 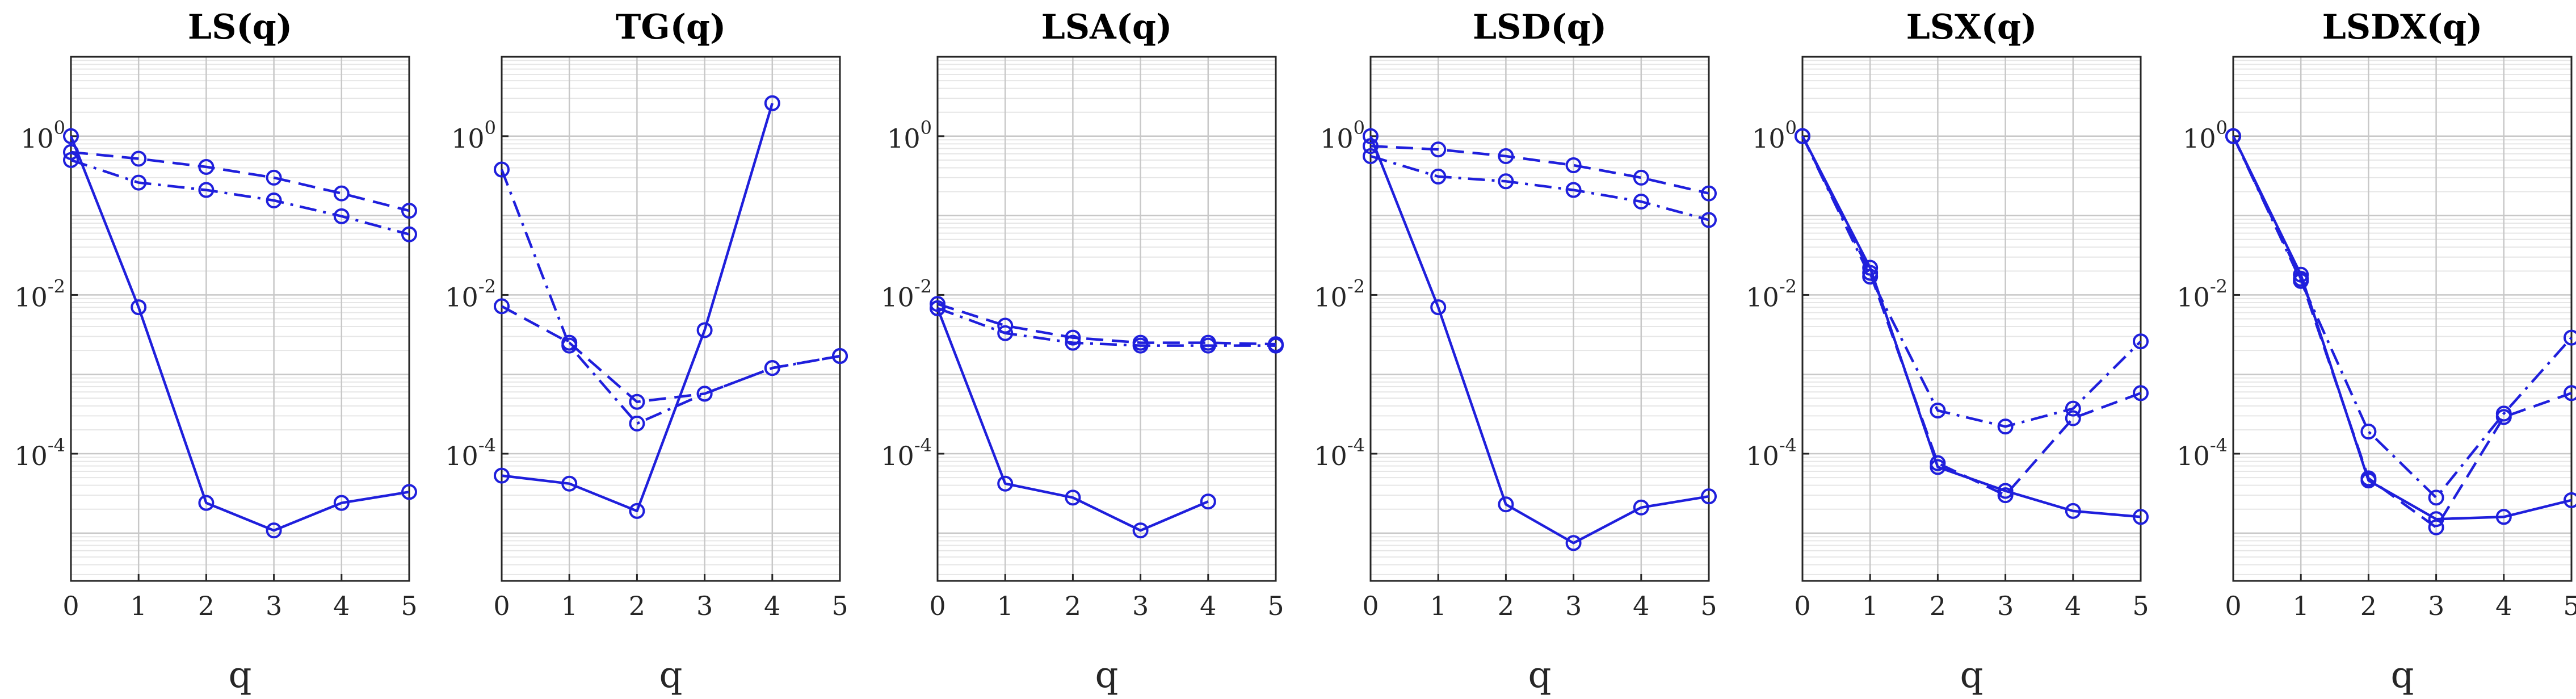 I want to click on y-tick-exponent: 0, so click(x=1359, y=128).